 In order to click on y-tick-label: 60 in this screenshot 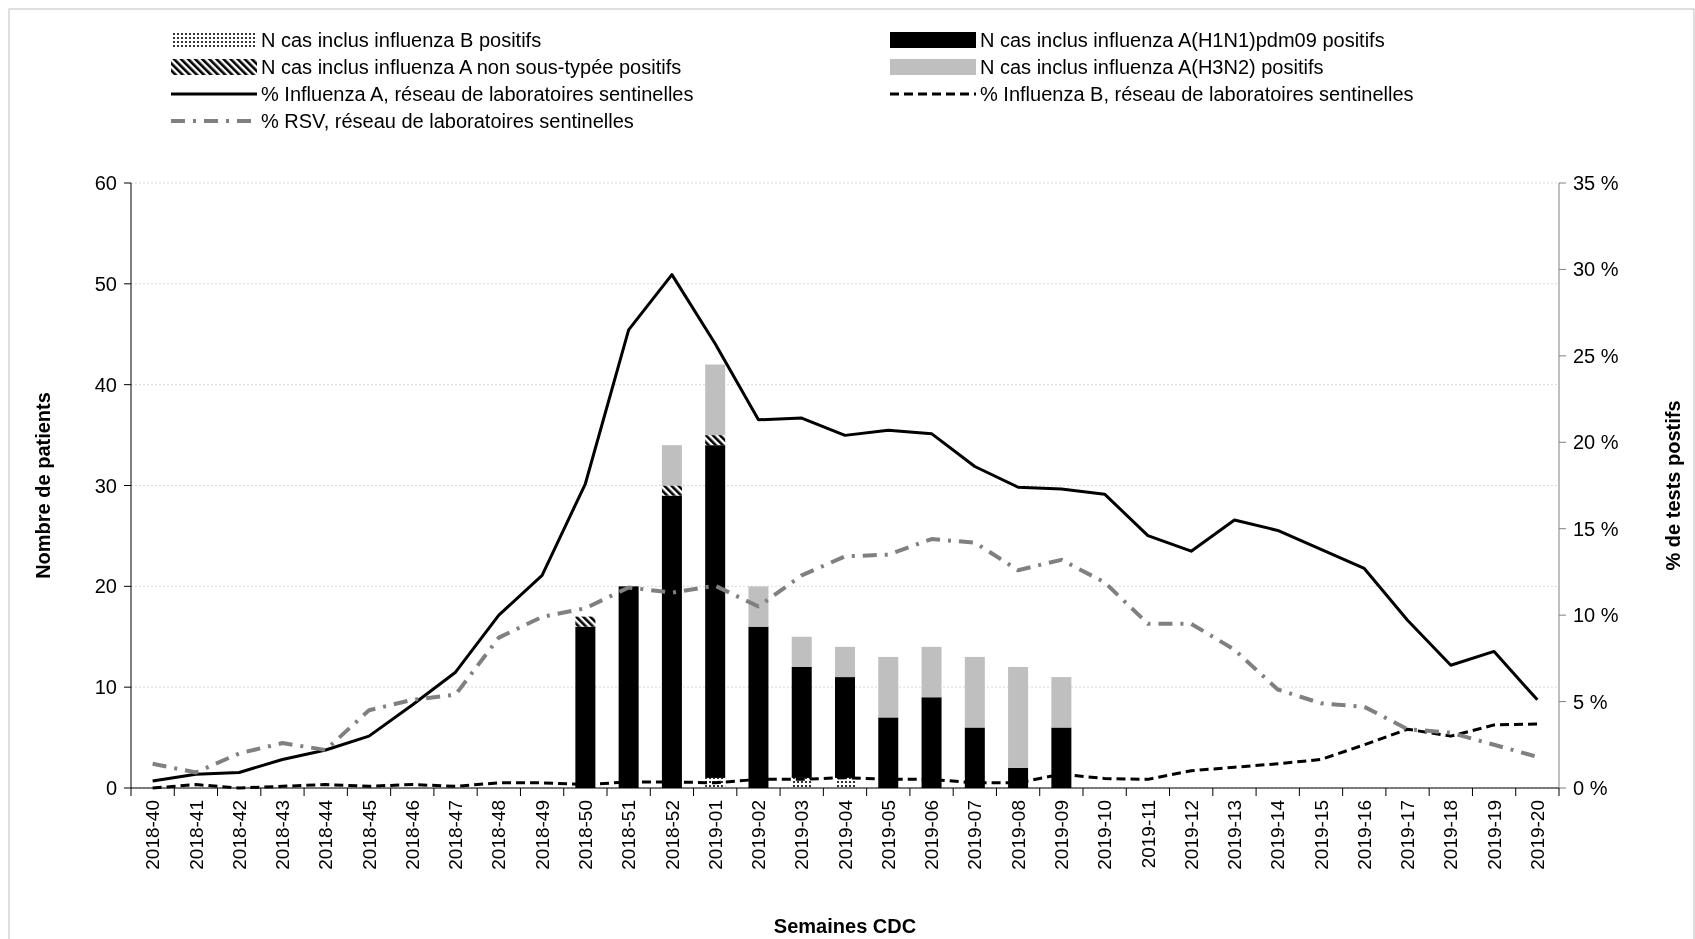, I will do `click(105, 183)`.